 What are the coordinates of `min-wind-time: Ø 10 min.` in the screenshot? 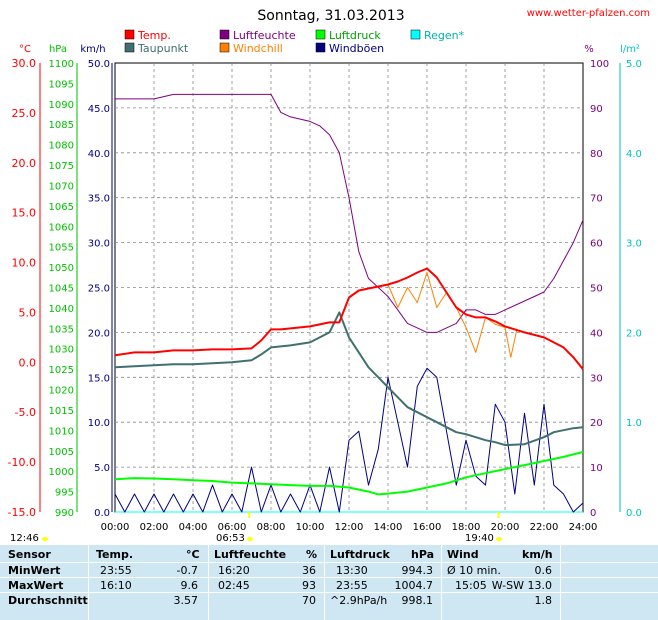 It's located at (474, 570).